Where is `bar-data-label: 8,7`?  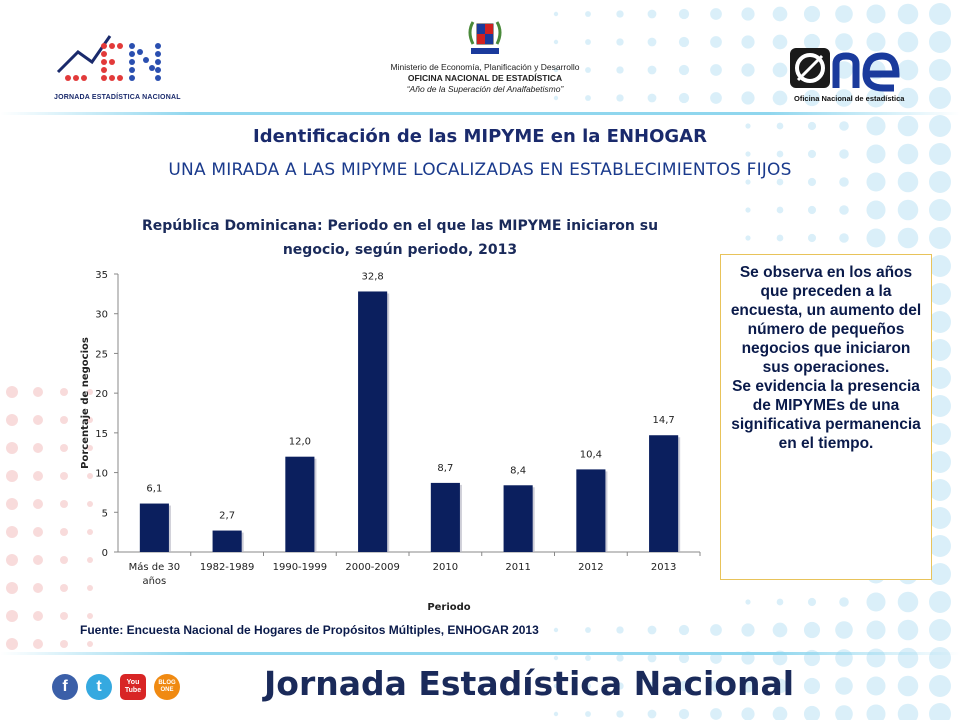
bar-data-label: 8,7 is located at coordinates (445, 468).